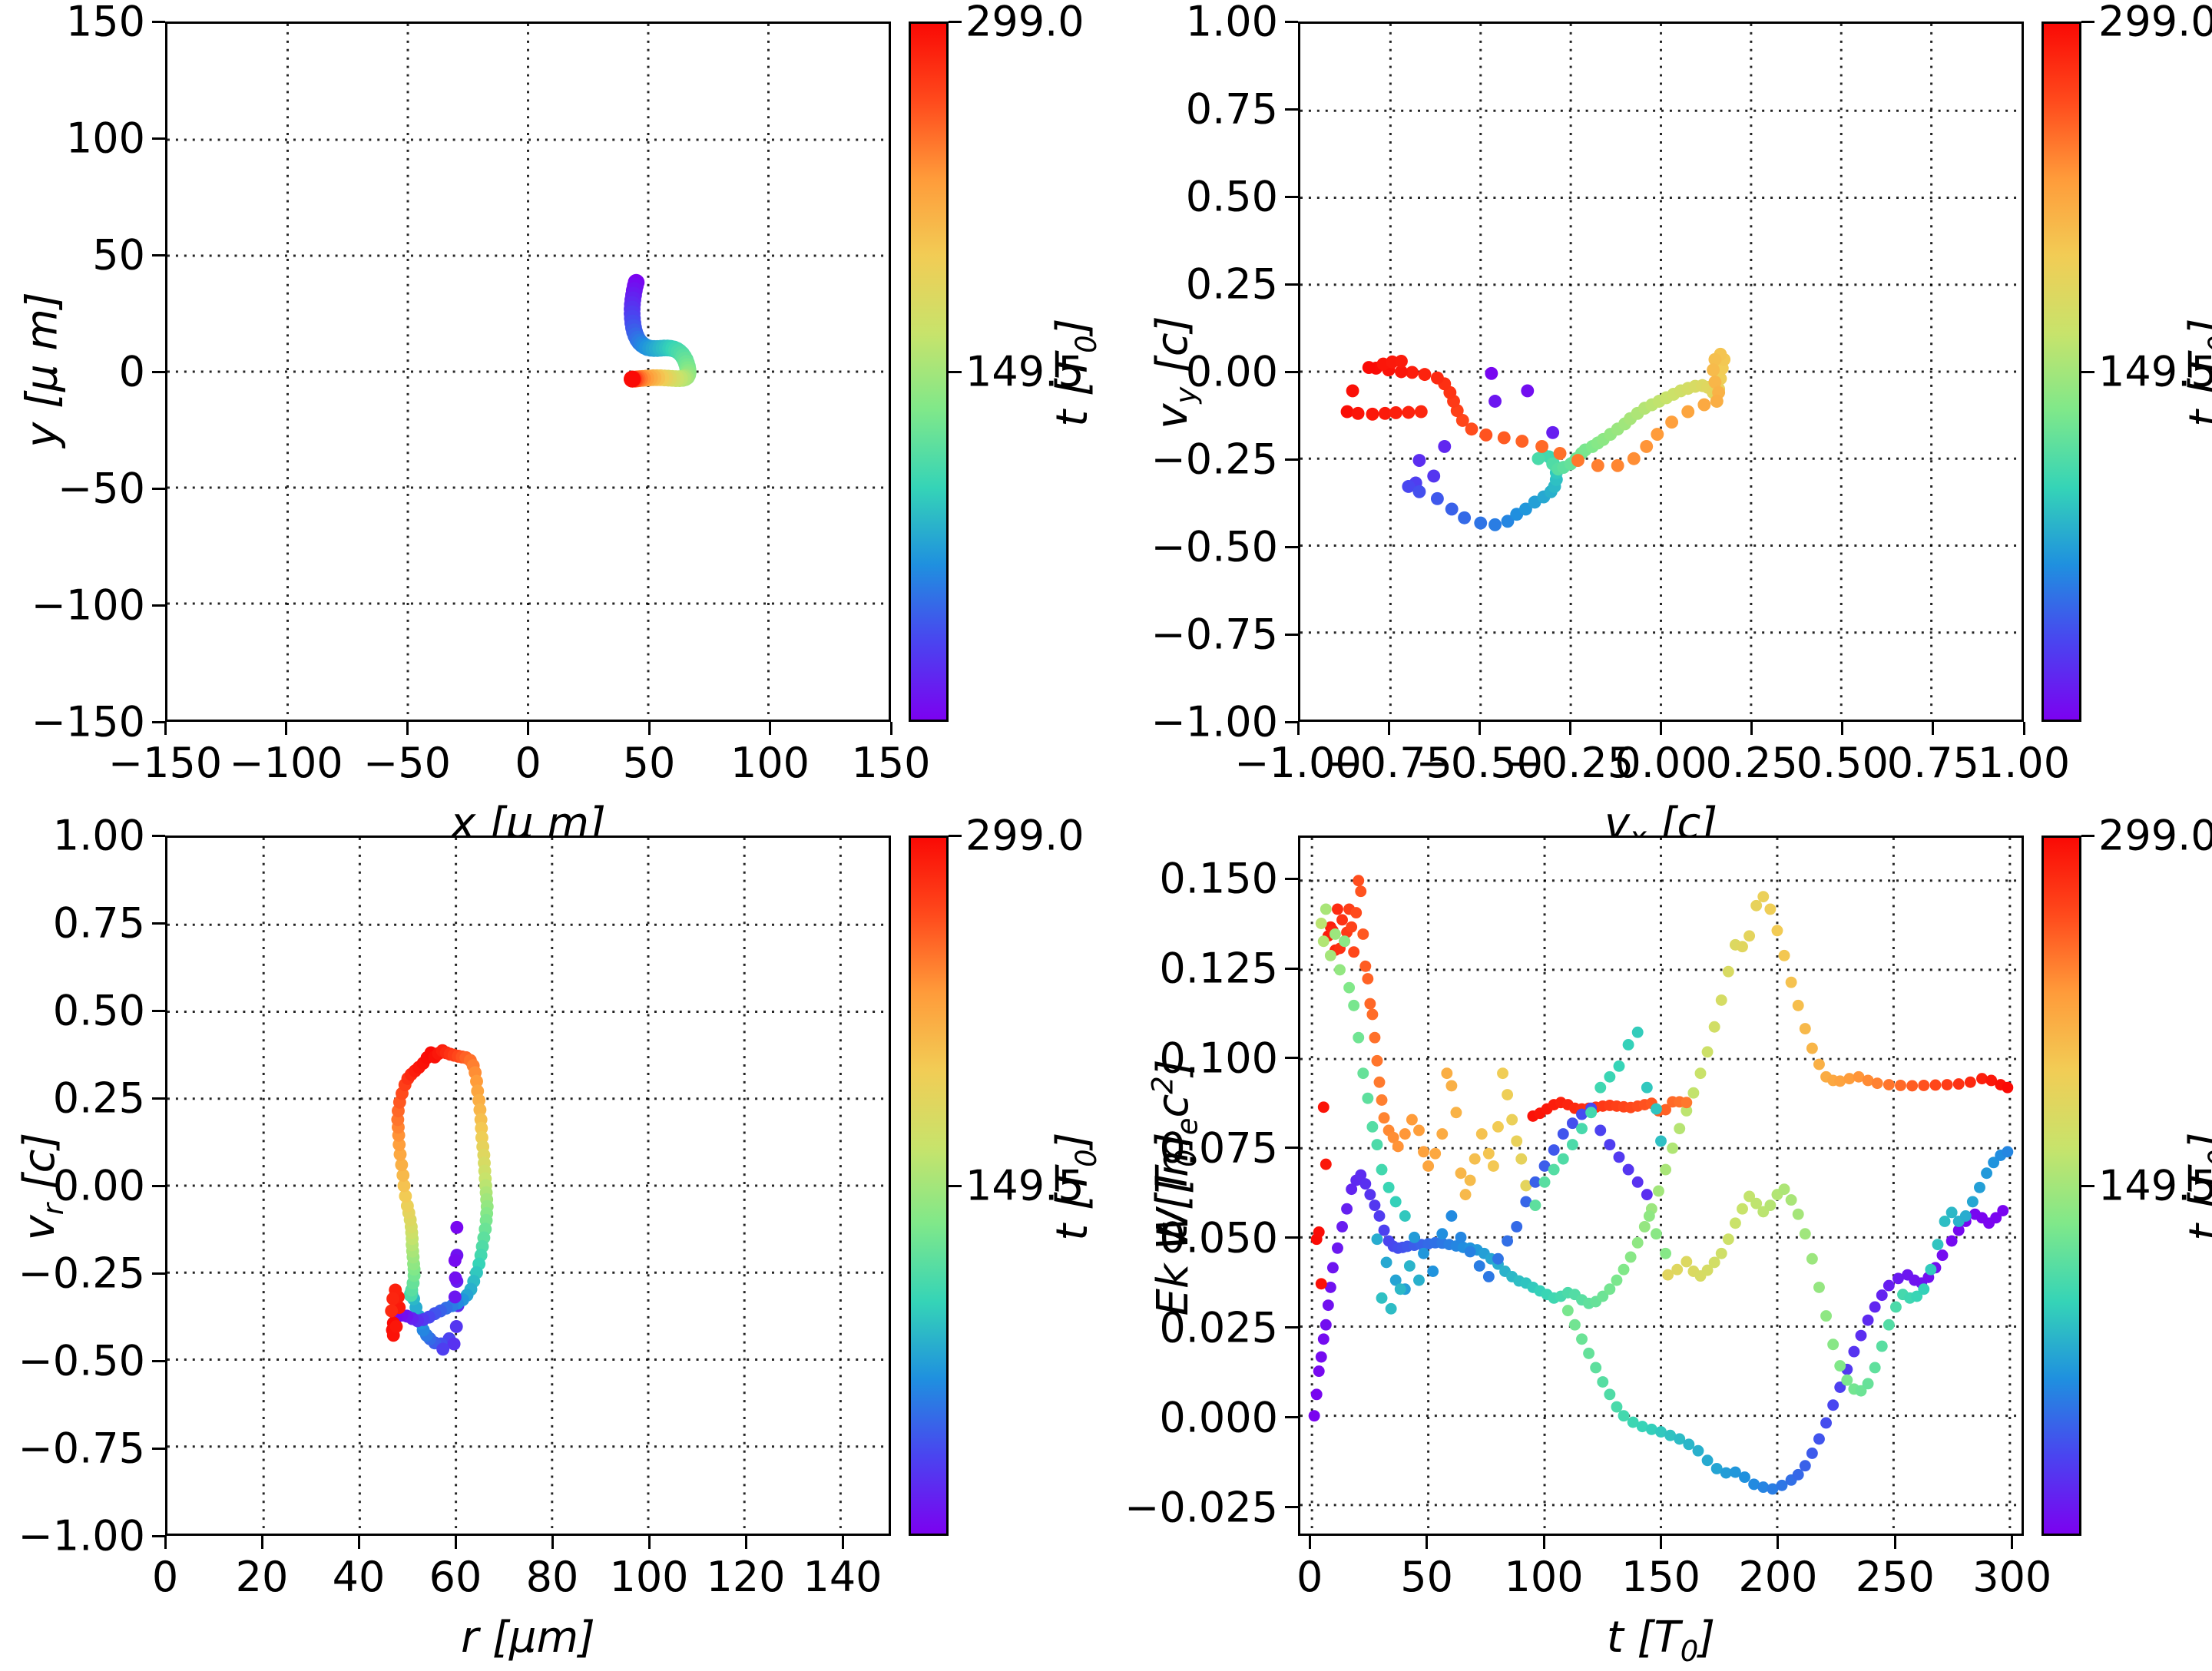 Image resolution: width=2212 pixels, height=1671 pixels. I want to click on ytick-label-velocity-vx-vy-6: 0.50, so click(1231, 196).